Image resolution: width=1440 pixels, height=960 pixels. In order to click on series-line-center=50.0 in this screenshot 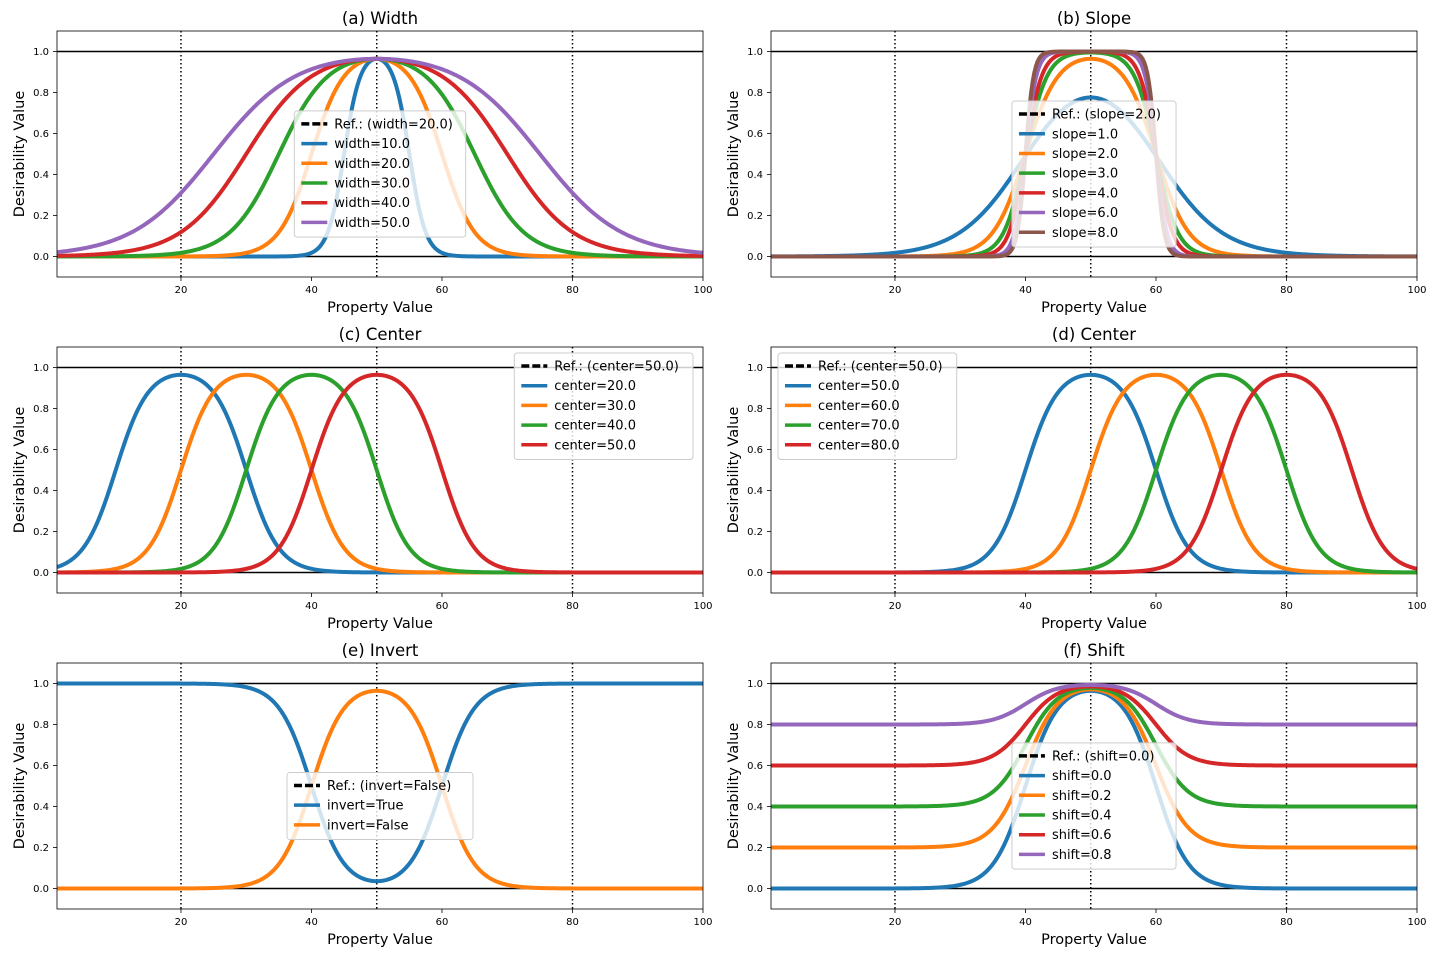, I will do `click(380, 473)`.